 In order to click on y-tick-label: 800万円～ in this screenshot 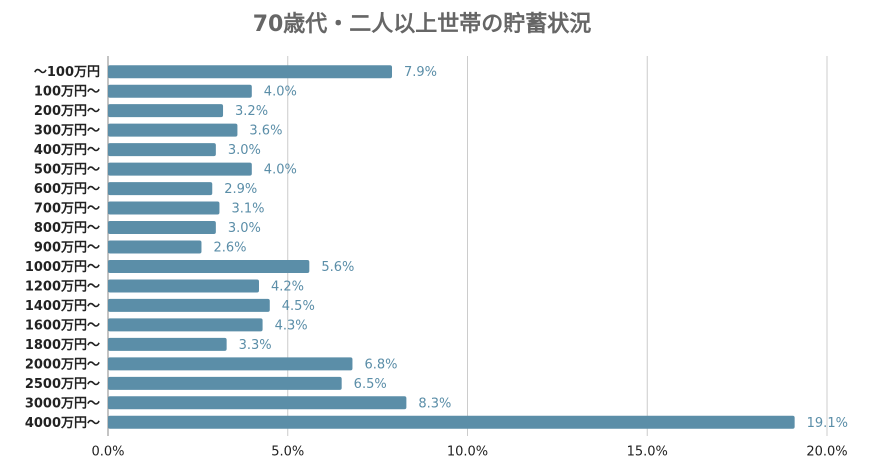, I will do `click(67, 228)`.